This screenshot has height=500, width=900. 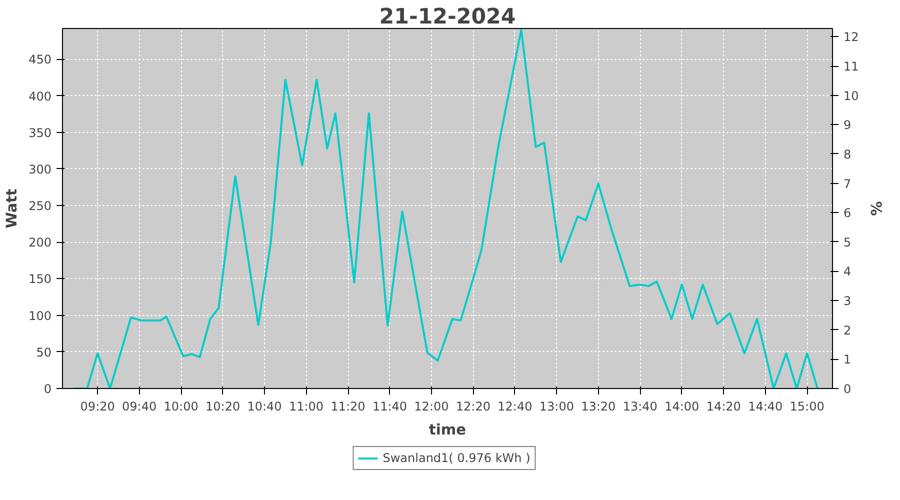 I want to click on y2-tick-label: 8, so click(x=848, y=154).